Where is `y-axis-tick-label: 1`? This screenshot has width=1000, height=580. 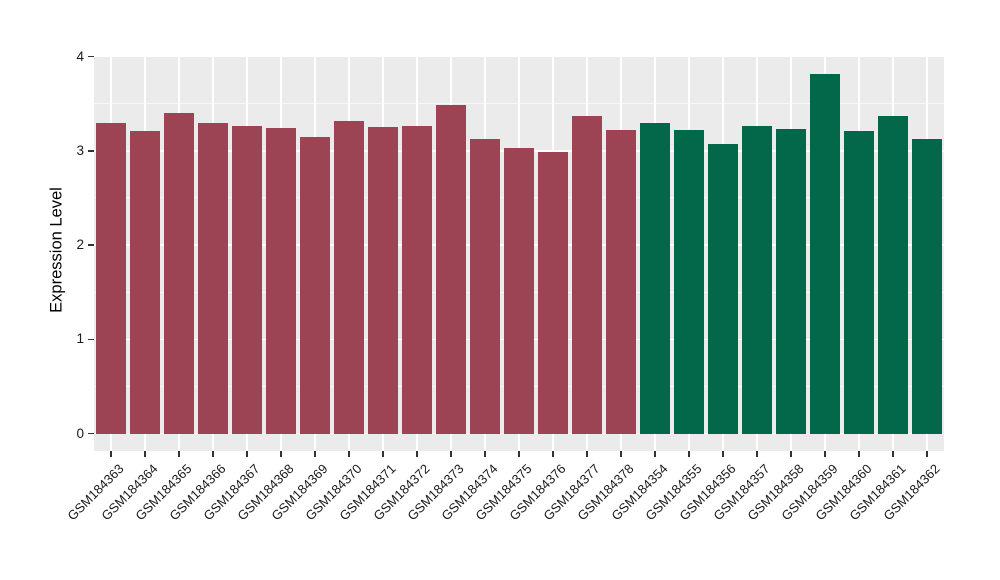
y-axis-tick-label: 1 is located at coordinates (80, 339).